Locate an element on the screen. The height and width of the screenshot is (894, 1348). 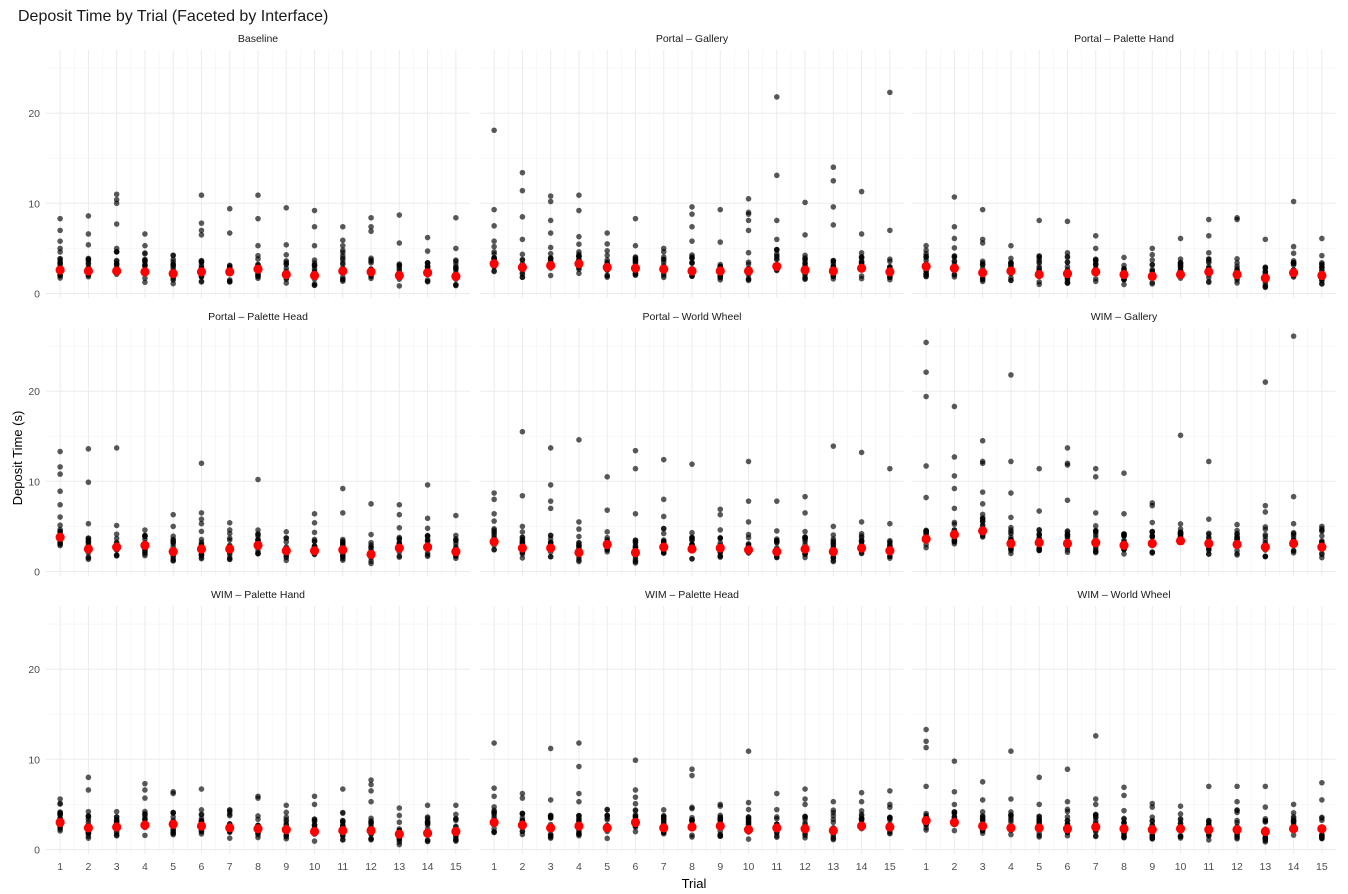
facet-panel: Portal – Palette Hand is located at coordinates (1124, 165).